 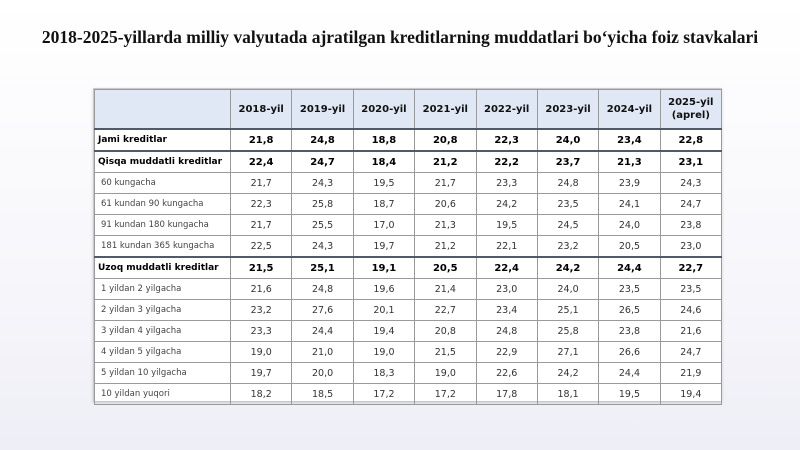 What do you see at coordinates (162, 225) in the screenshot?
I see `row-label: 91 kundan 180 kungacha` at bounding box center [162, 225].